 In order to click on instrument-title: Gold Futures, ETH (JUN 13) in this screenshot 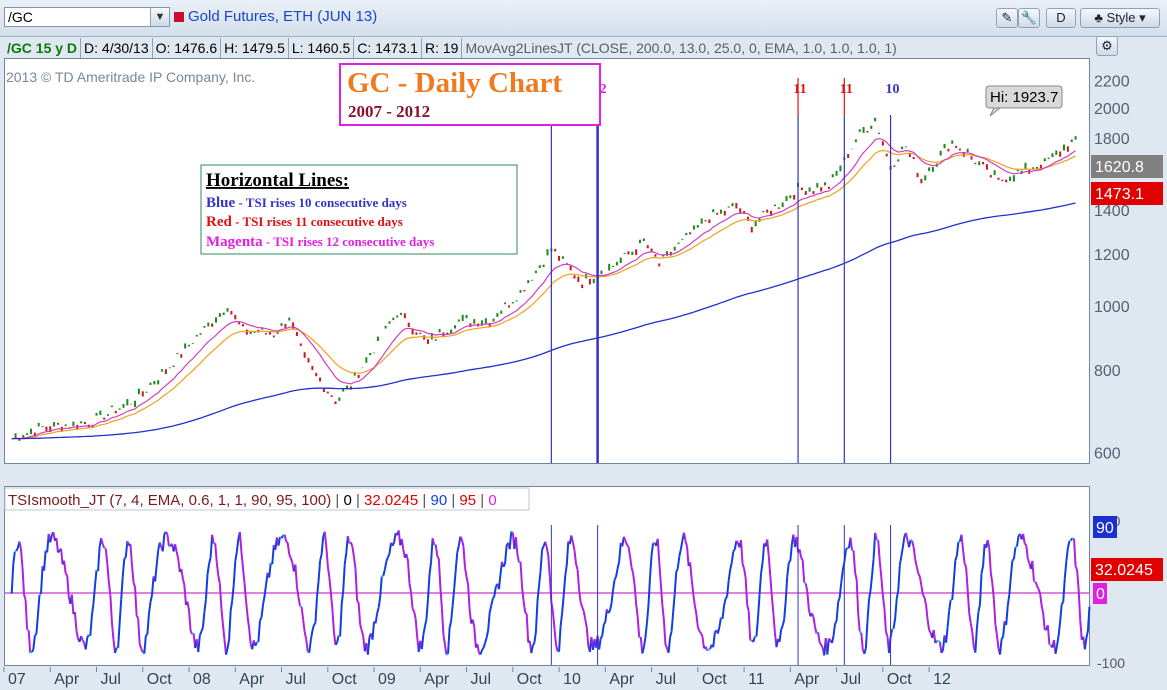, I will do `click(275, 16)`.